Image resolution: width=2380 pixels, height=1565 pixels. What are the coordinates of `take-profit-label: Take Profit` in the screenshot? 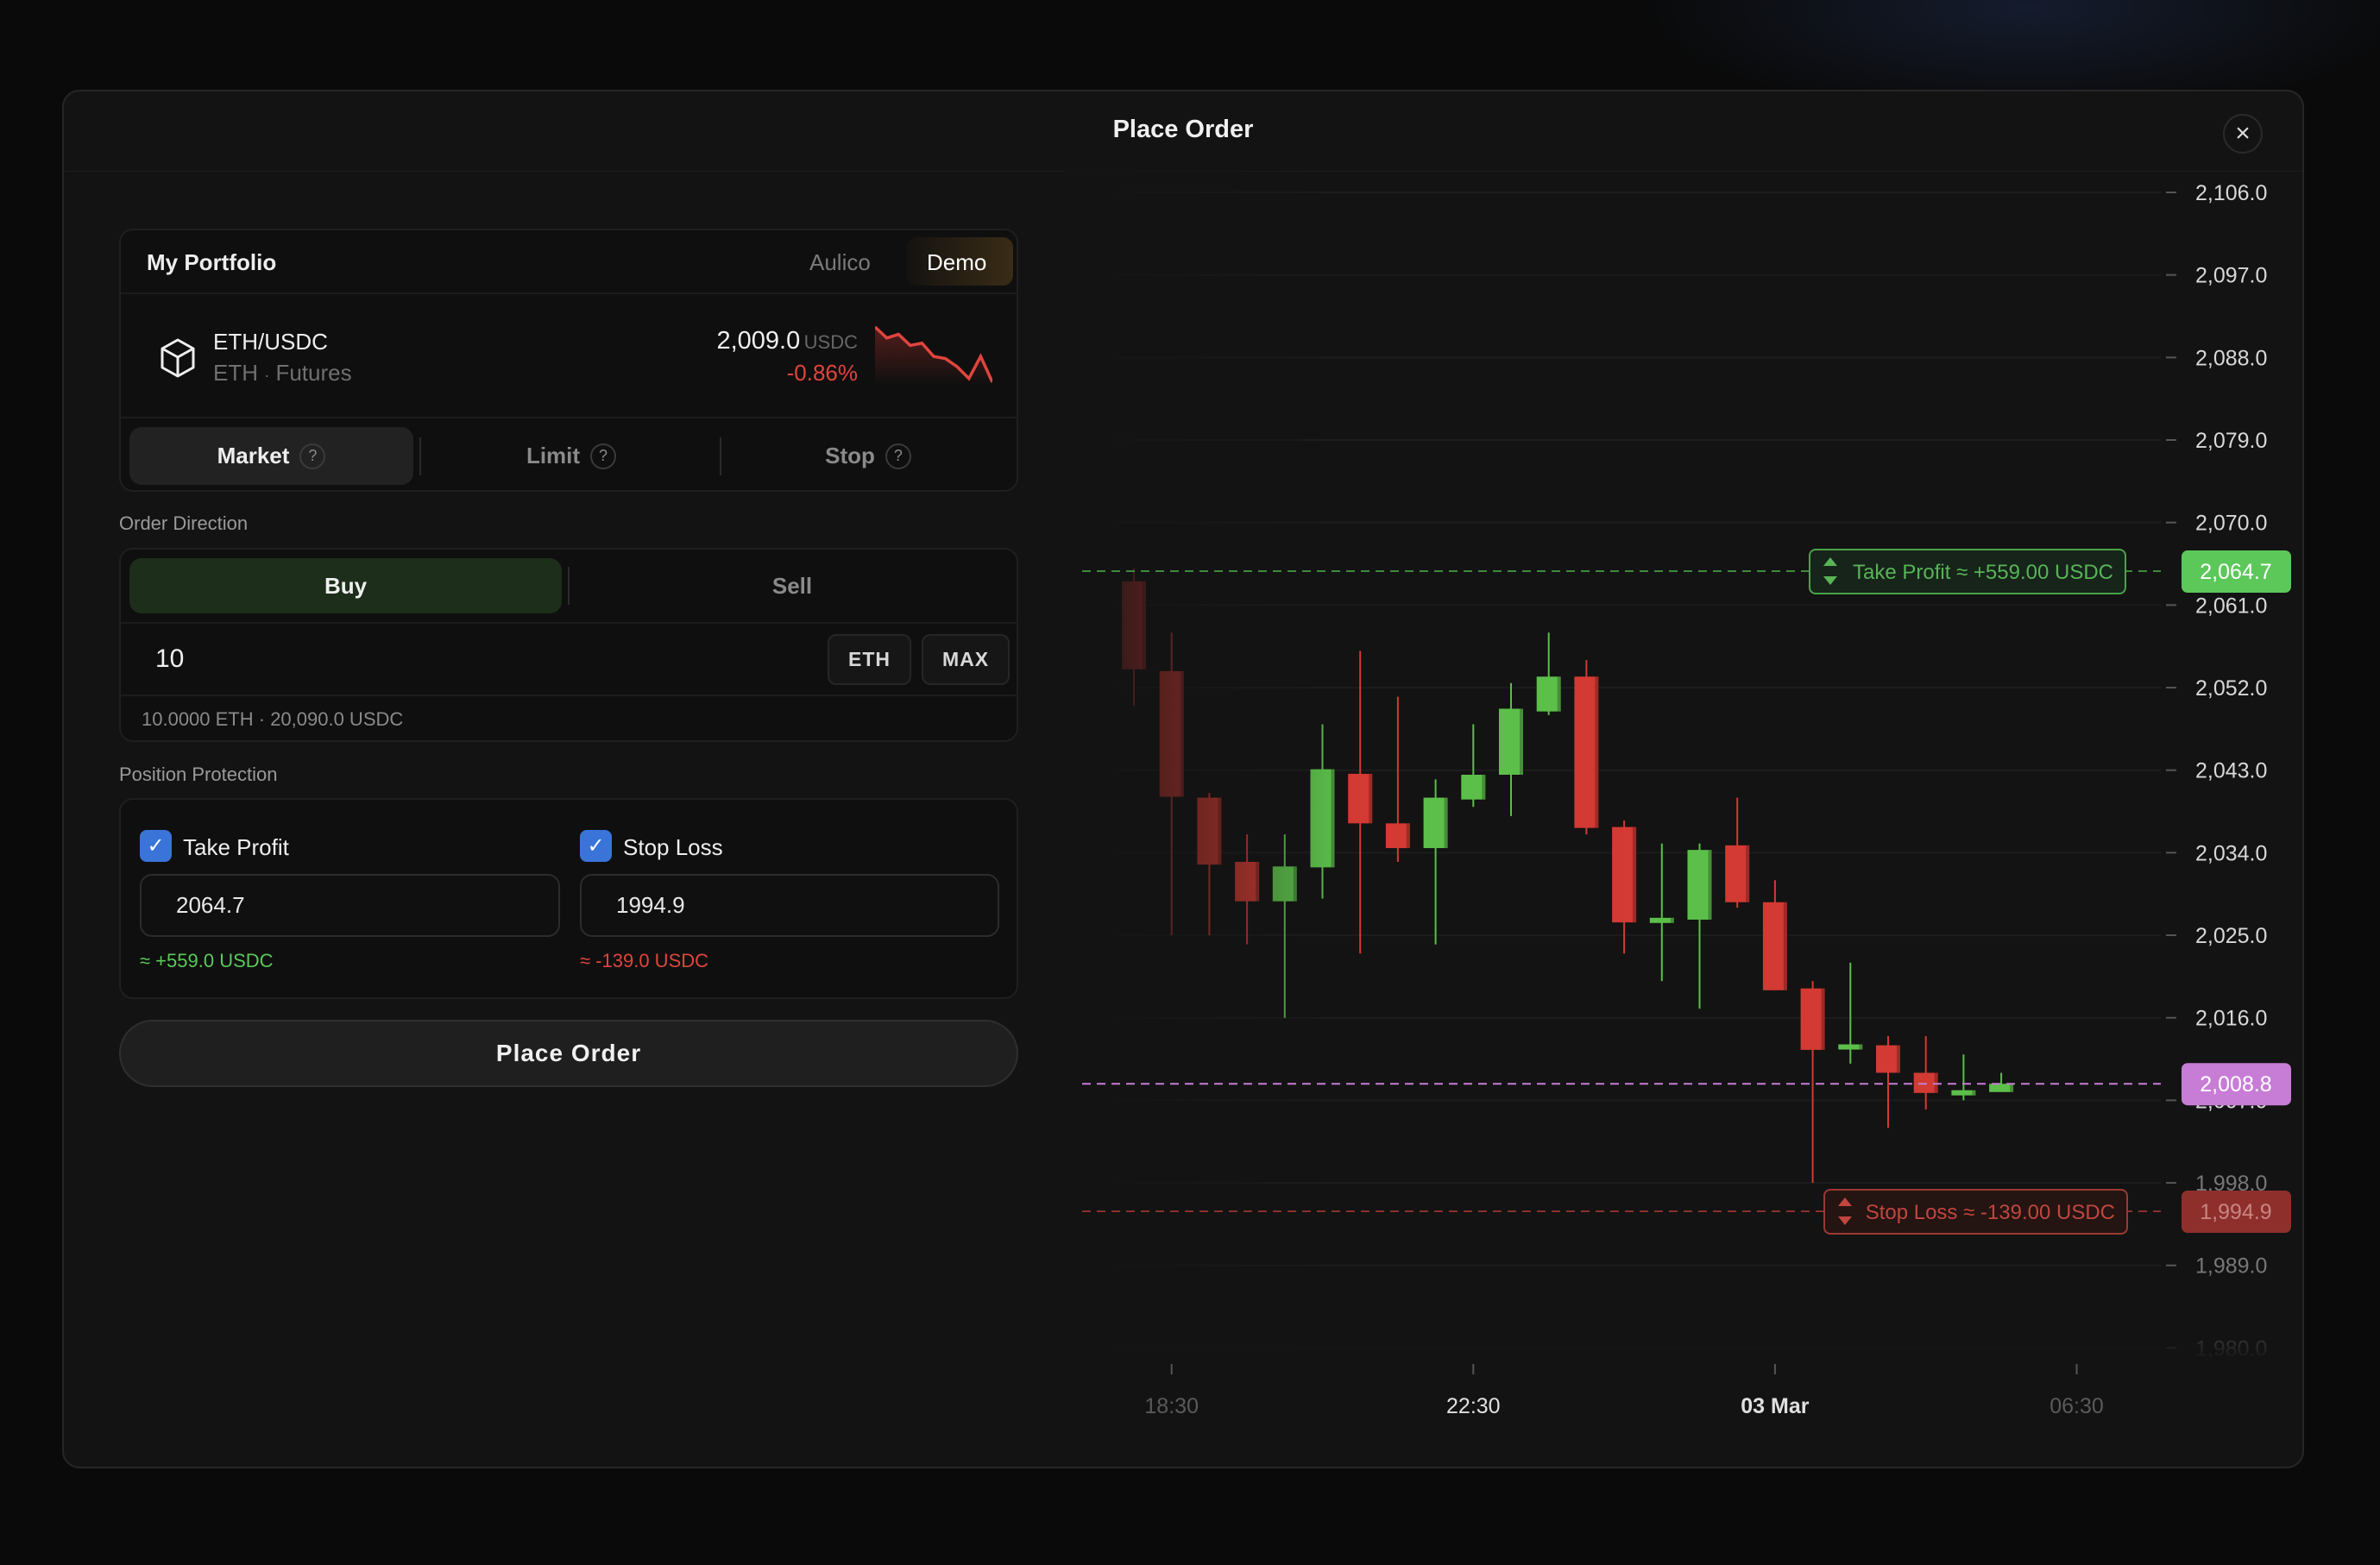 It's located at (236, 847).